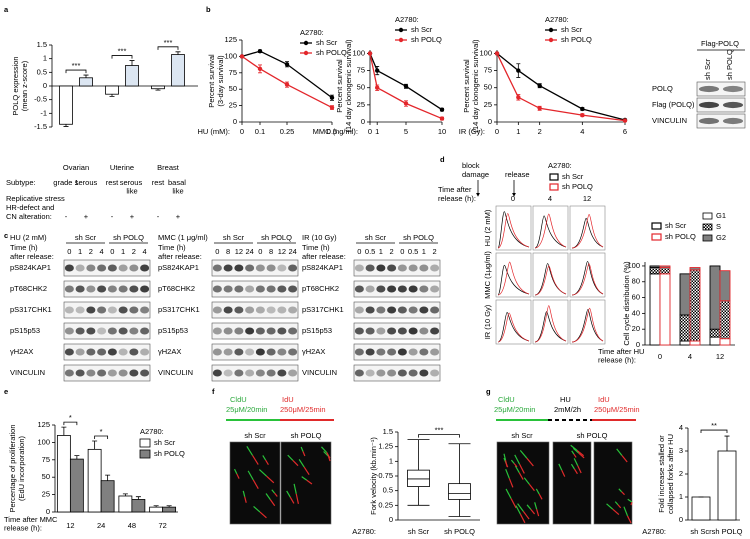 The width and height of the screenshot is (750, 539). I want to click on label-dose: 2mM/2h, so click(567, 409).